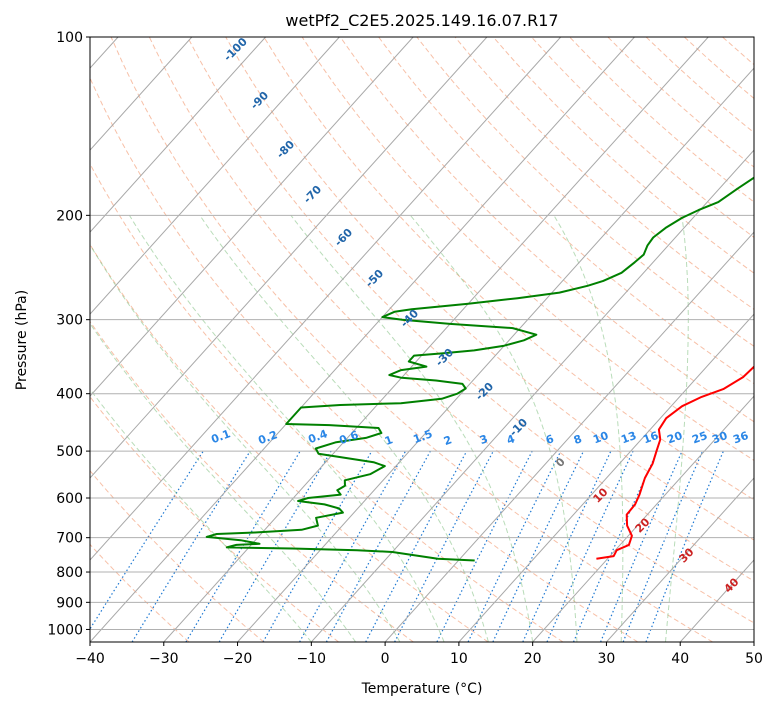 Image resolution: width=775 pixels, height=708 pixels. What do you see at coordinates (69, 395) in the screenshot?
I see `y-tick-label: 400` at bounding box center [69, 395].